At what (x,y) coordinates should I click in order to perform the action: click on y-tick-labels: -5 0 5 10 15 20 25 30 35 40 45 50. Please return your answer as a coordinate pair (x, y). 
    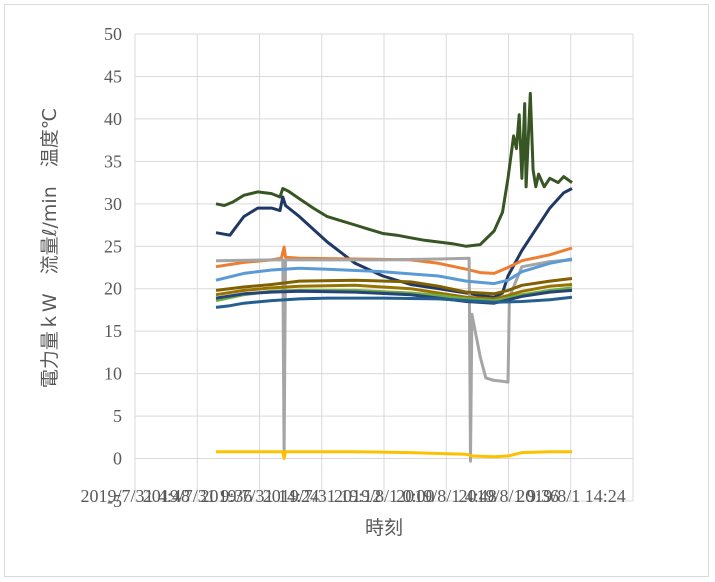
    Looking at the image, I should click on (113, 267).